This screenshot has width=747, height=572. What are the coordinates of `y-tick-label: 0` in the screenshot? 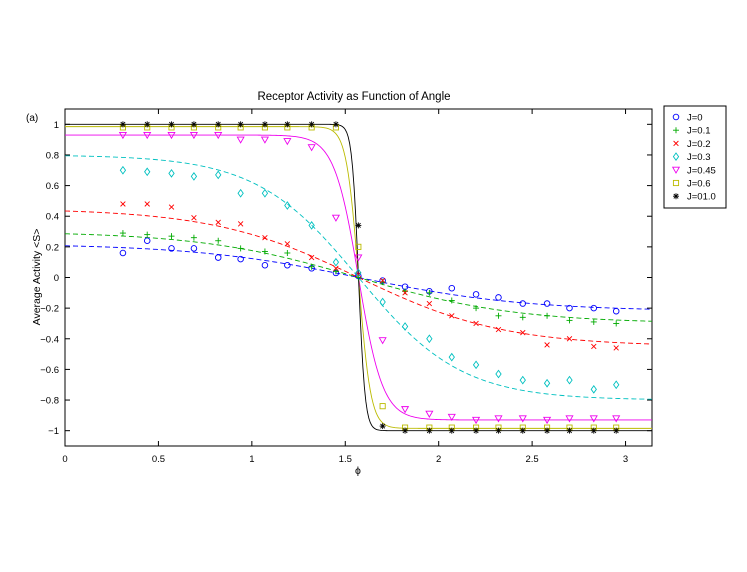 It's located at (56, 278).